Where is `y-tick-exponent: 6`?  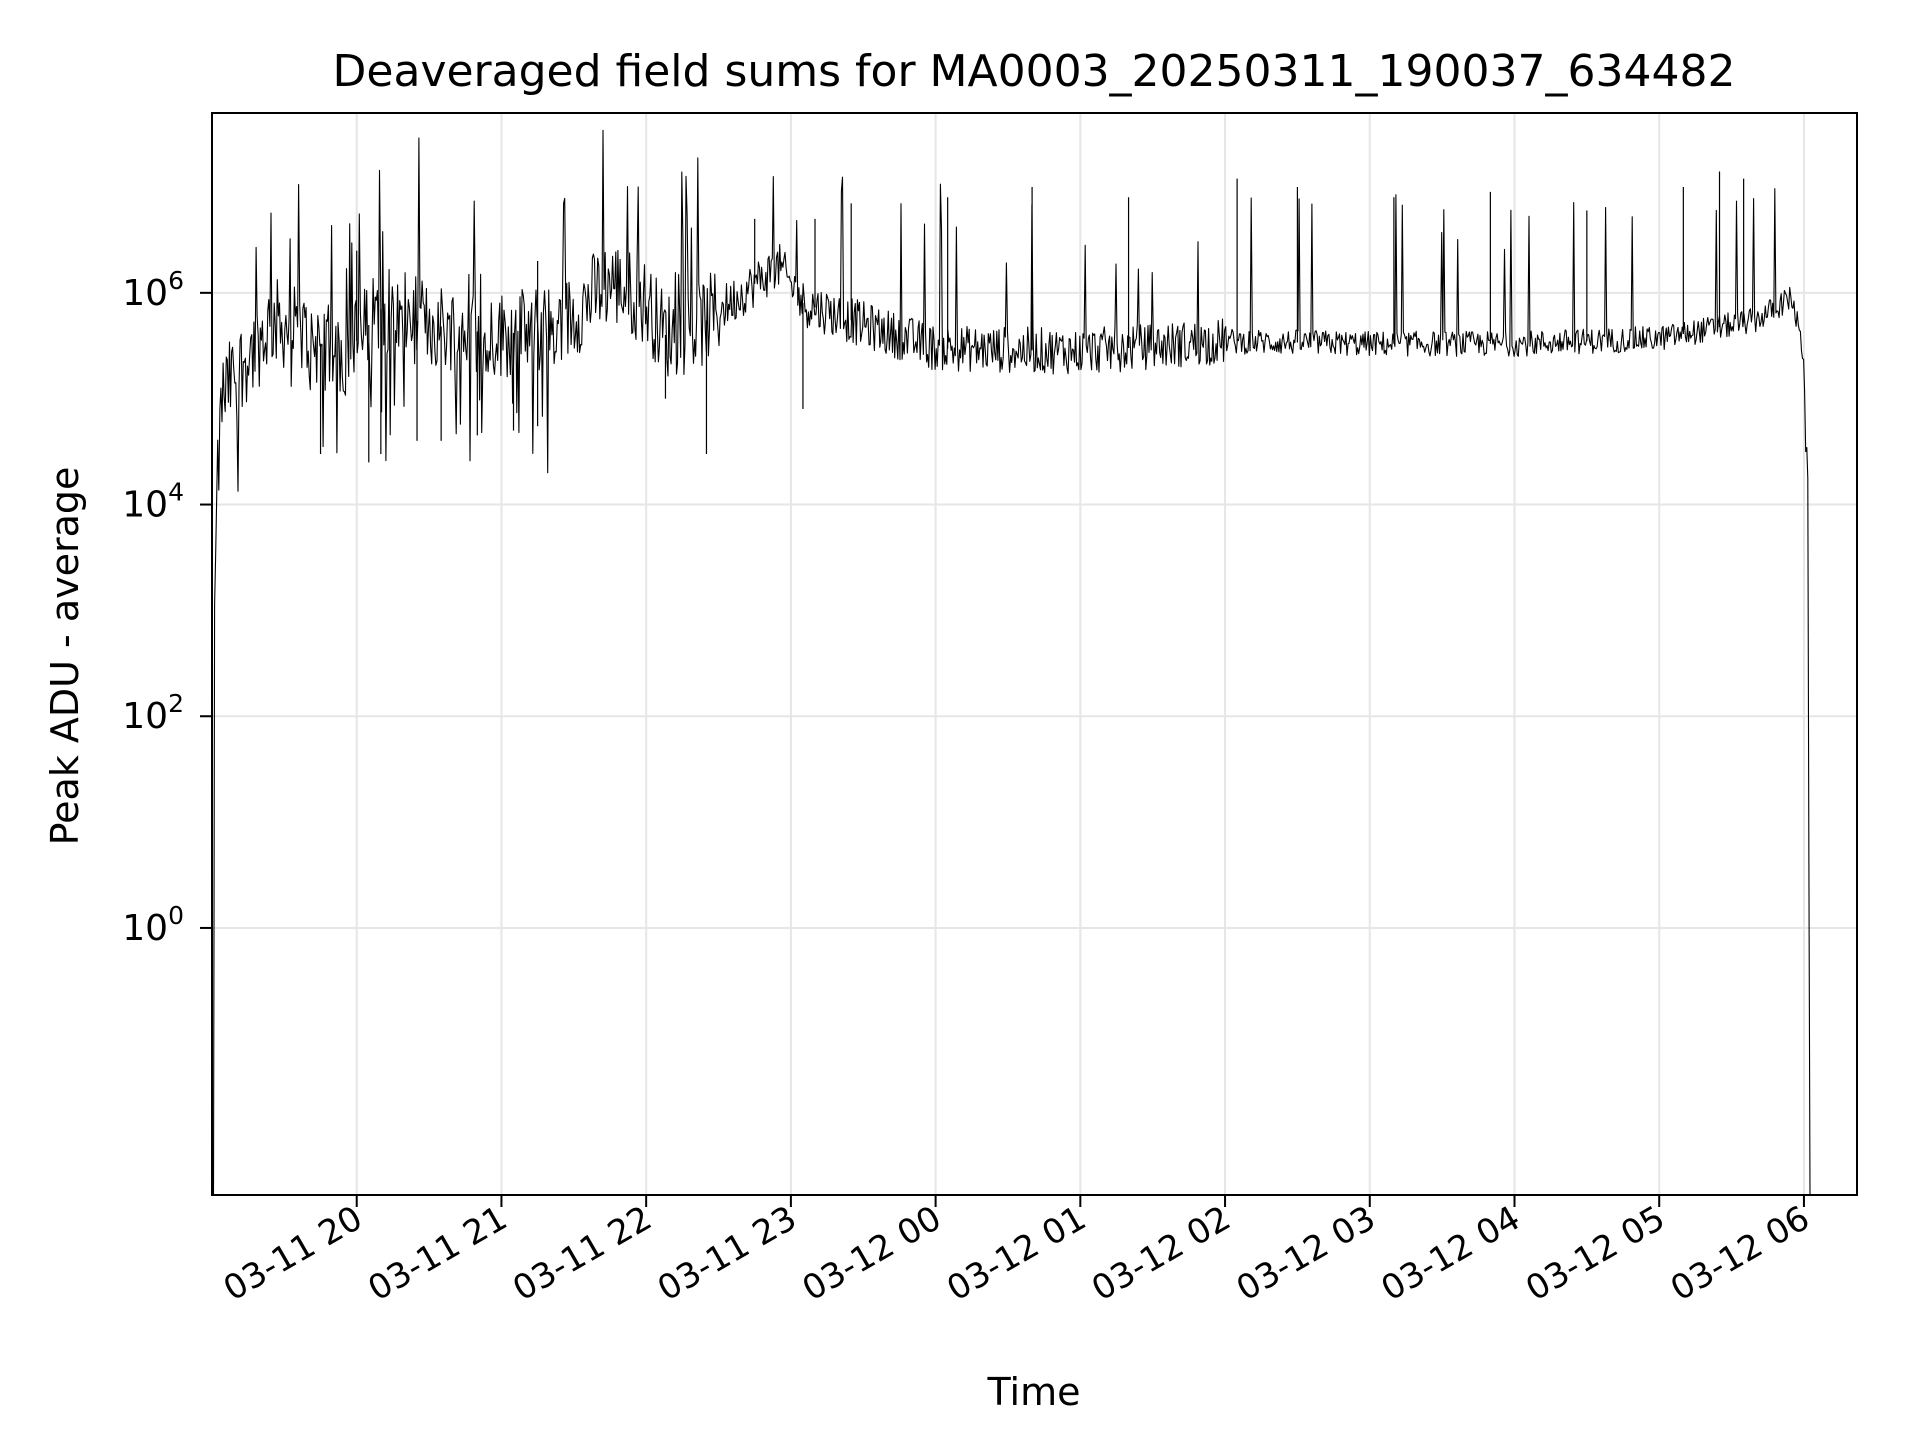
y-tick-exponent: 6 is located at coordinates (176, 280).